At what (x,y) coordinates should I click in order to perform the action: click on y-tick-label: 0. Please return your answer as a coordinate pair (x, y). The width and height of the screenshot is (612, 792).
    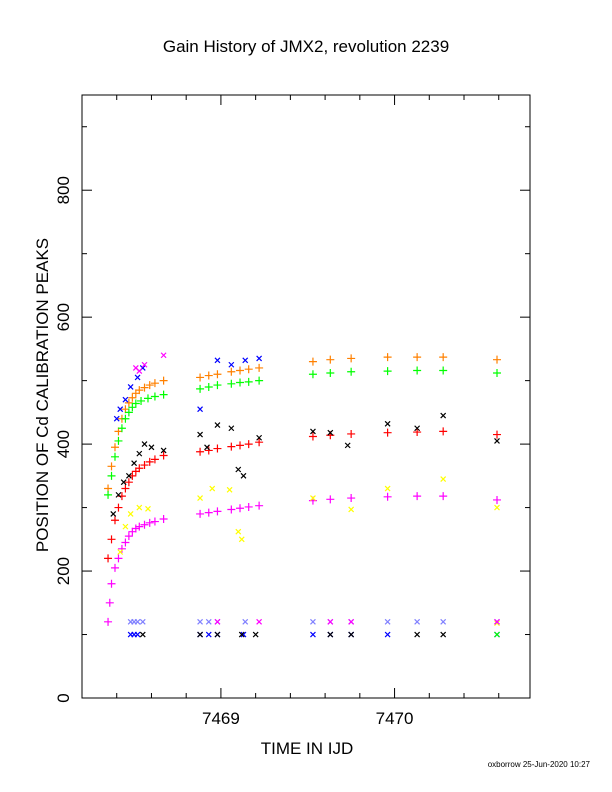
    Looking at the image, I should click on (63, 697).